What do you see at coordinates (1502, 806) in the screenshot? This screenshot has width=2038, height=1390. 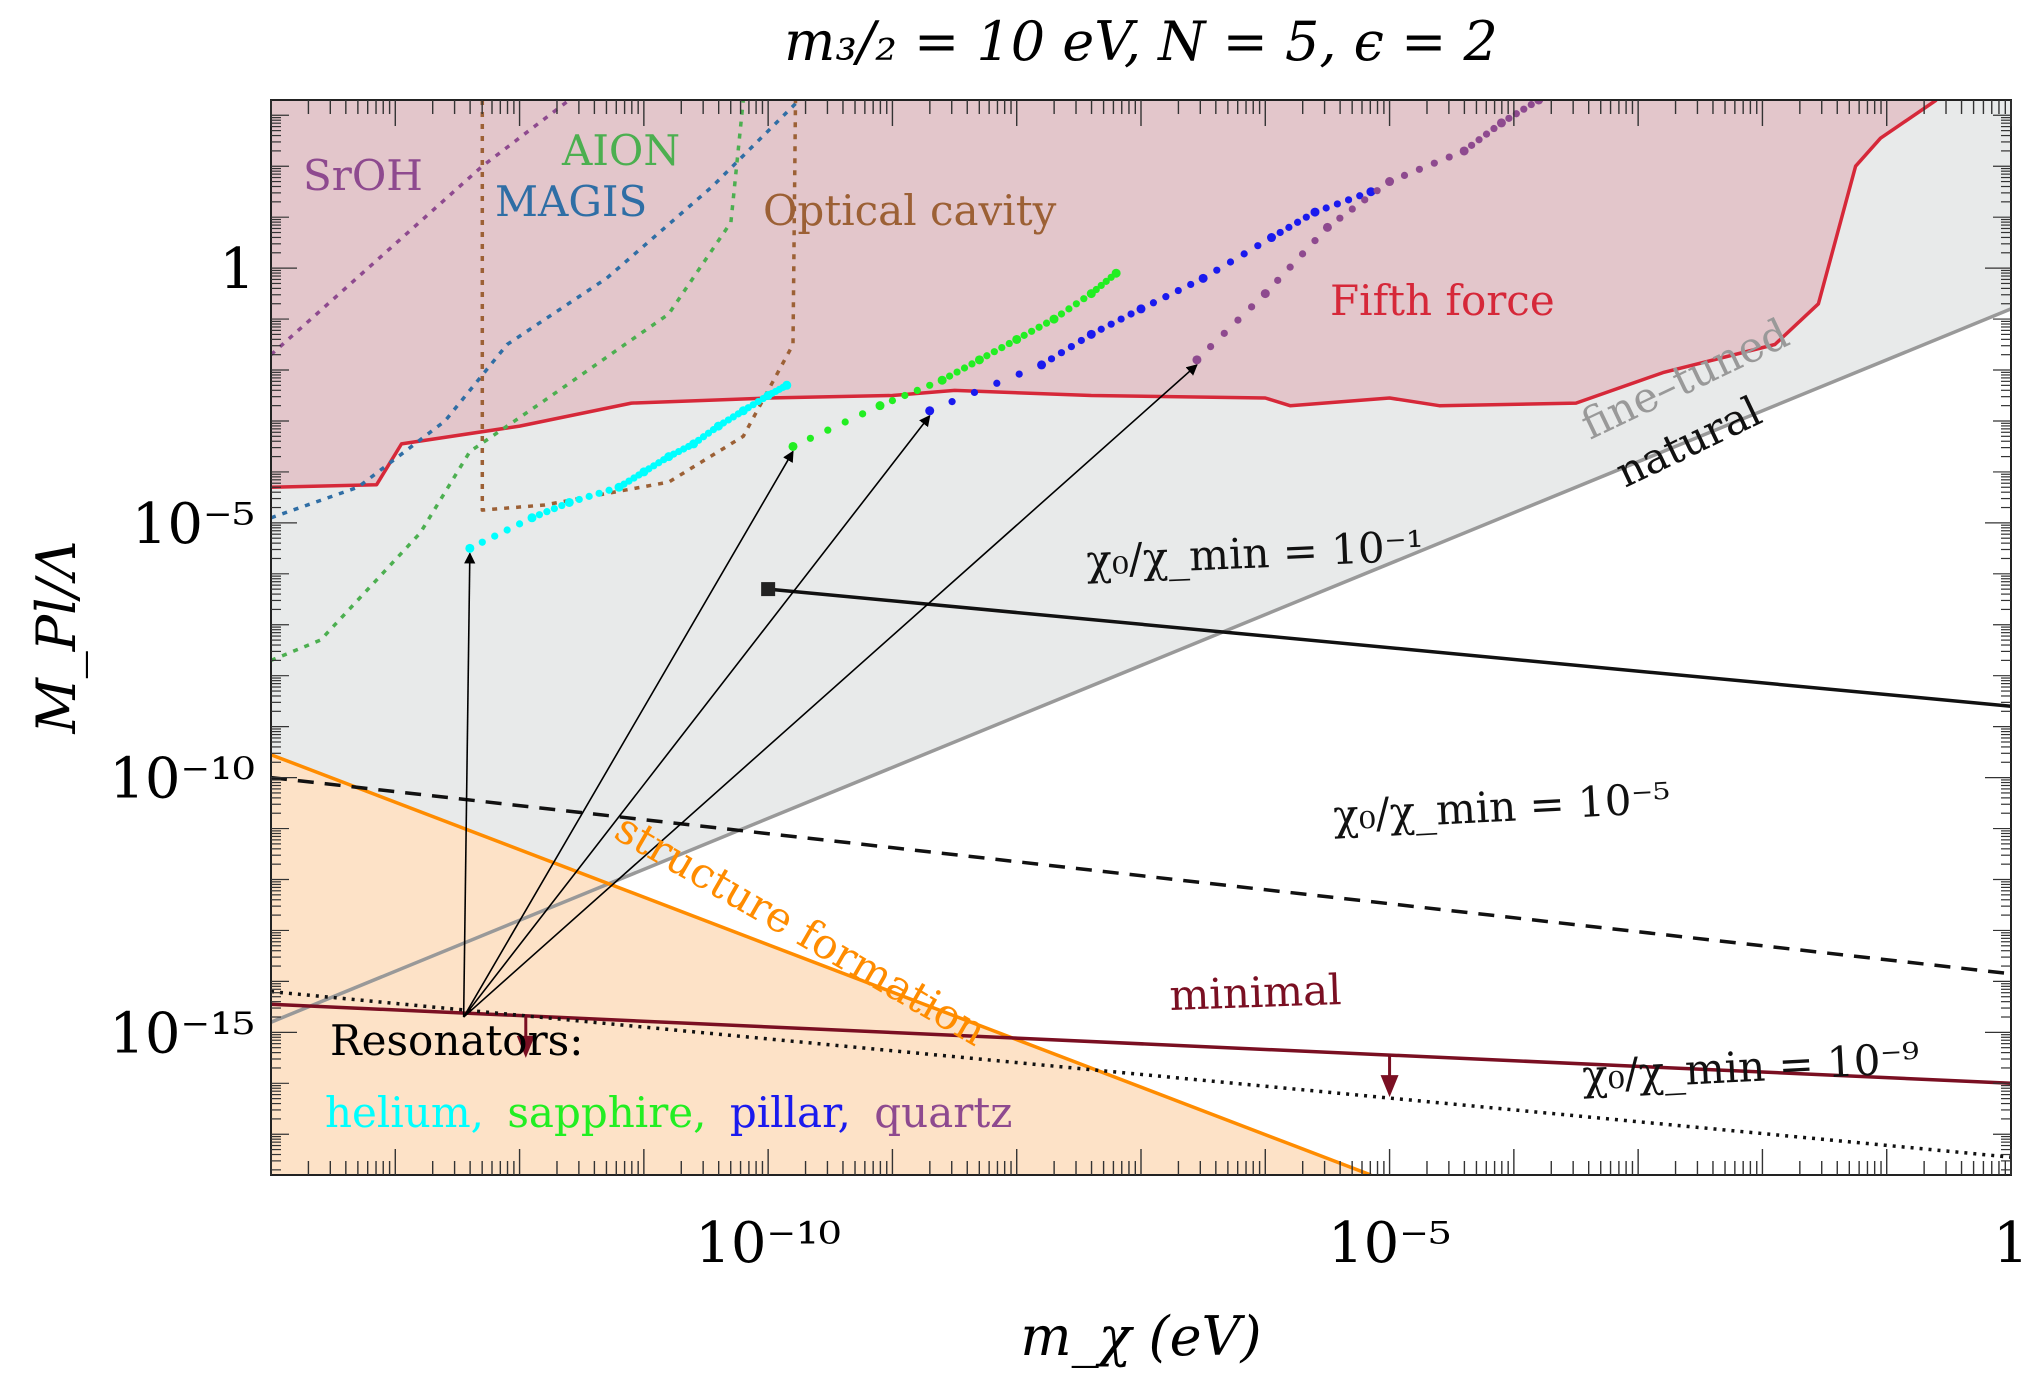 I see `annotation-chi-5: χ₀/χ_min = 10⁻⁵` at bounding box center [1502, 806].